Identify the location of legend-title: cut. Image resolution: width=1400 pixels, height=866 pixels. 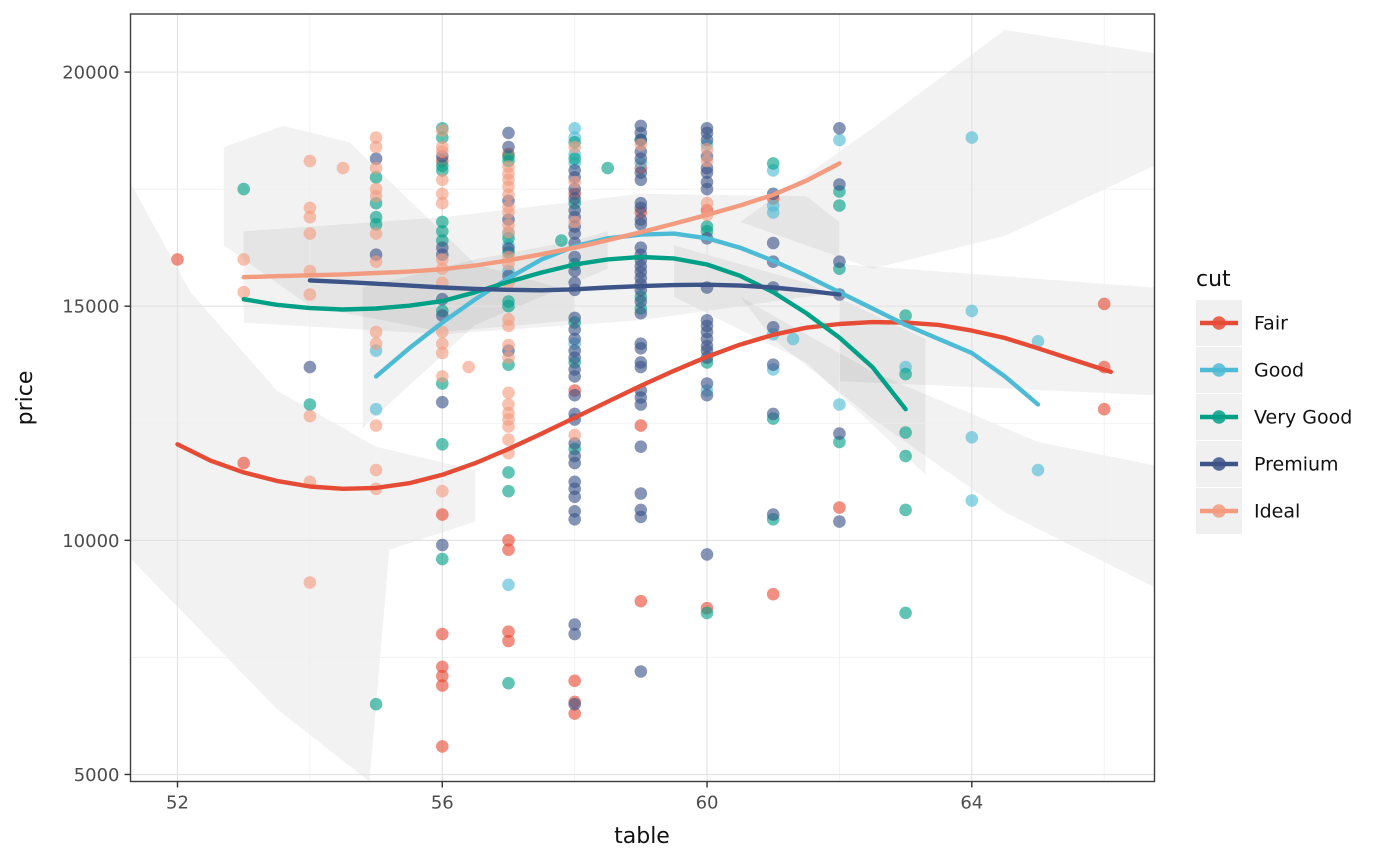
(1213, 279).